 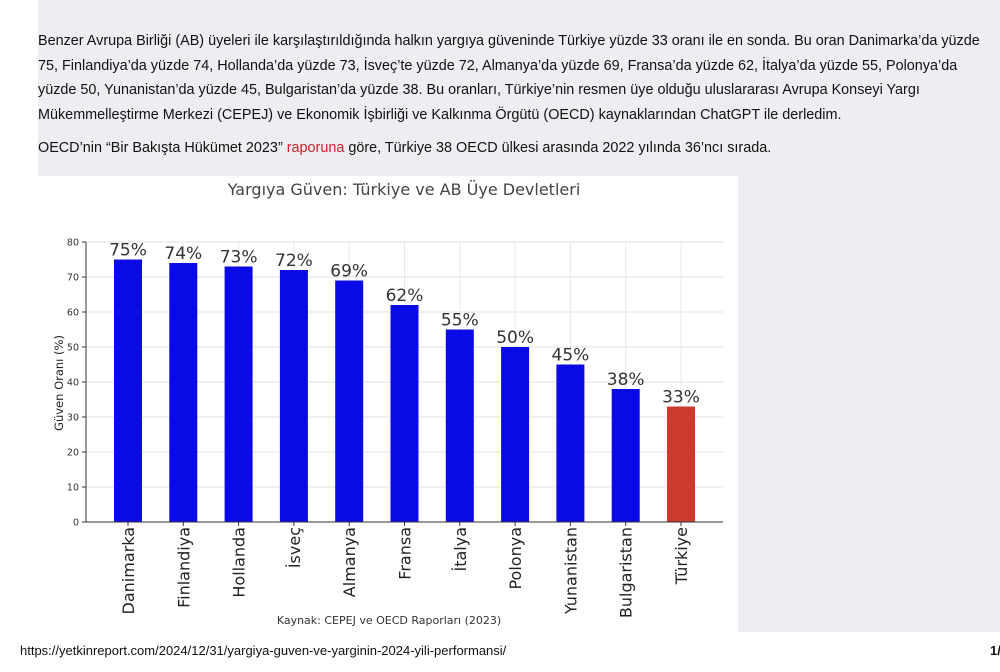 What do you see at coordinates (128, 570) in the screenshot?
I see `x-tick-label: Danimarka` at bounding box center [128, 570].